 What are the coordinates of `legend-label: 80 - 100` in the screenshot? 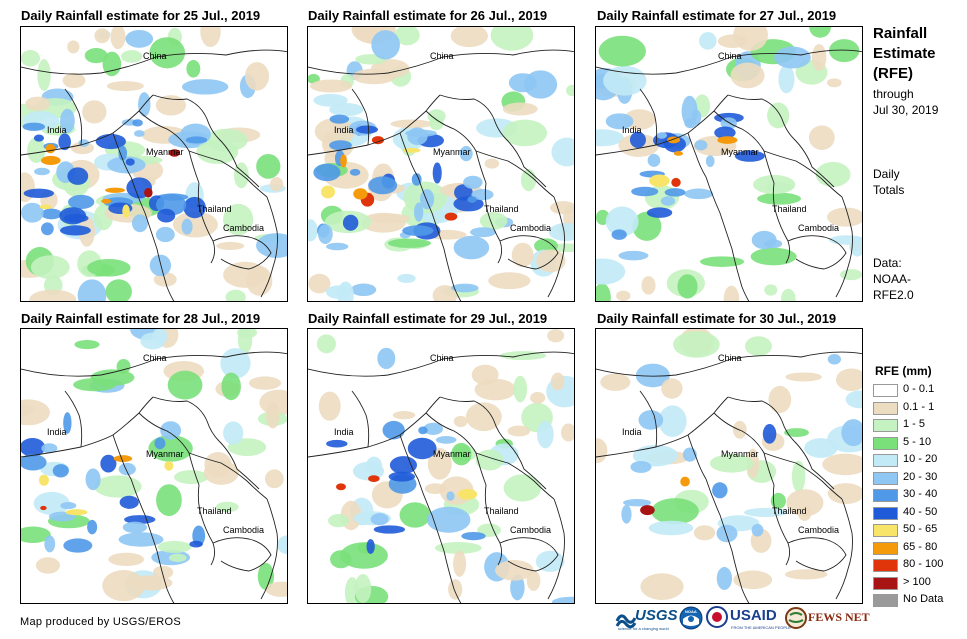 It's located at (923, 564).